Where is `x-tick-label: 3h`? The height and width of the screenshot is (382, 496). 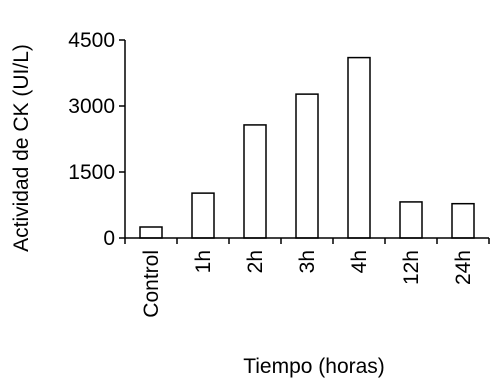
x-tick-label: 3h is located at coordinates (307, 261).